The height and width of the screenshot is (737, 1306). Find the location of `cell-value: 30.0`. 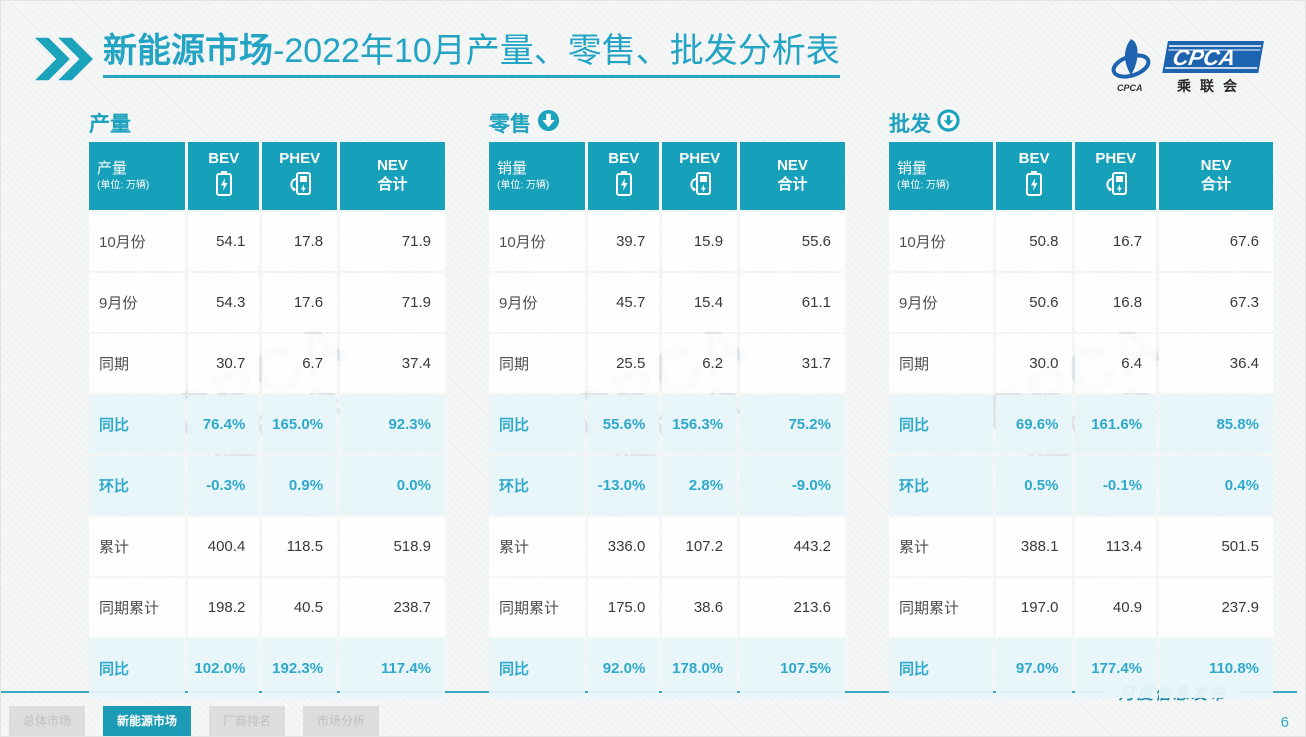

cell-value: 30.0 is located at coordinates (1034, 363).